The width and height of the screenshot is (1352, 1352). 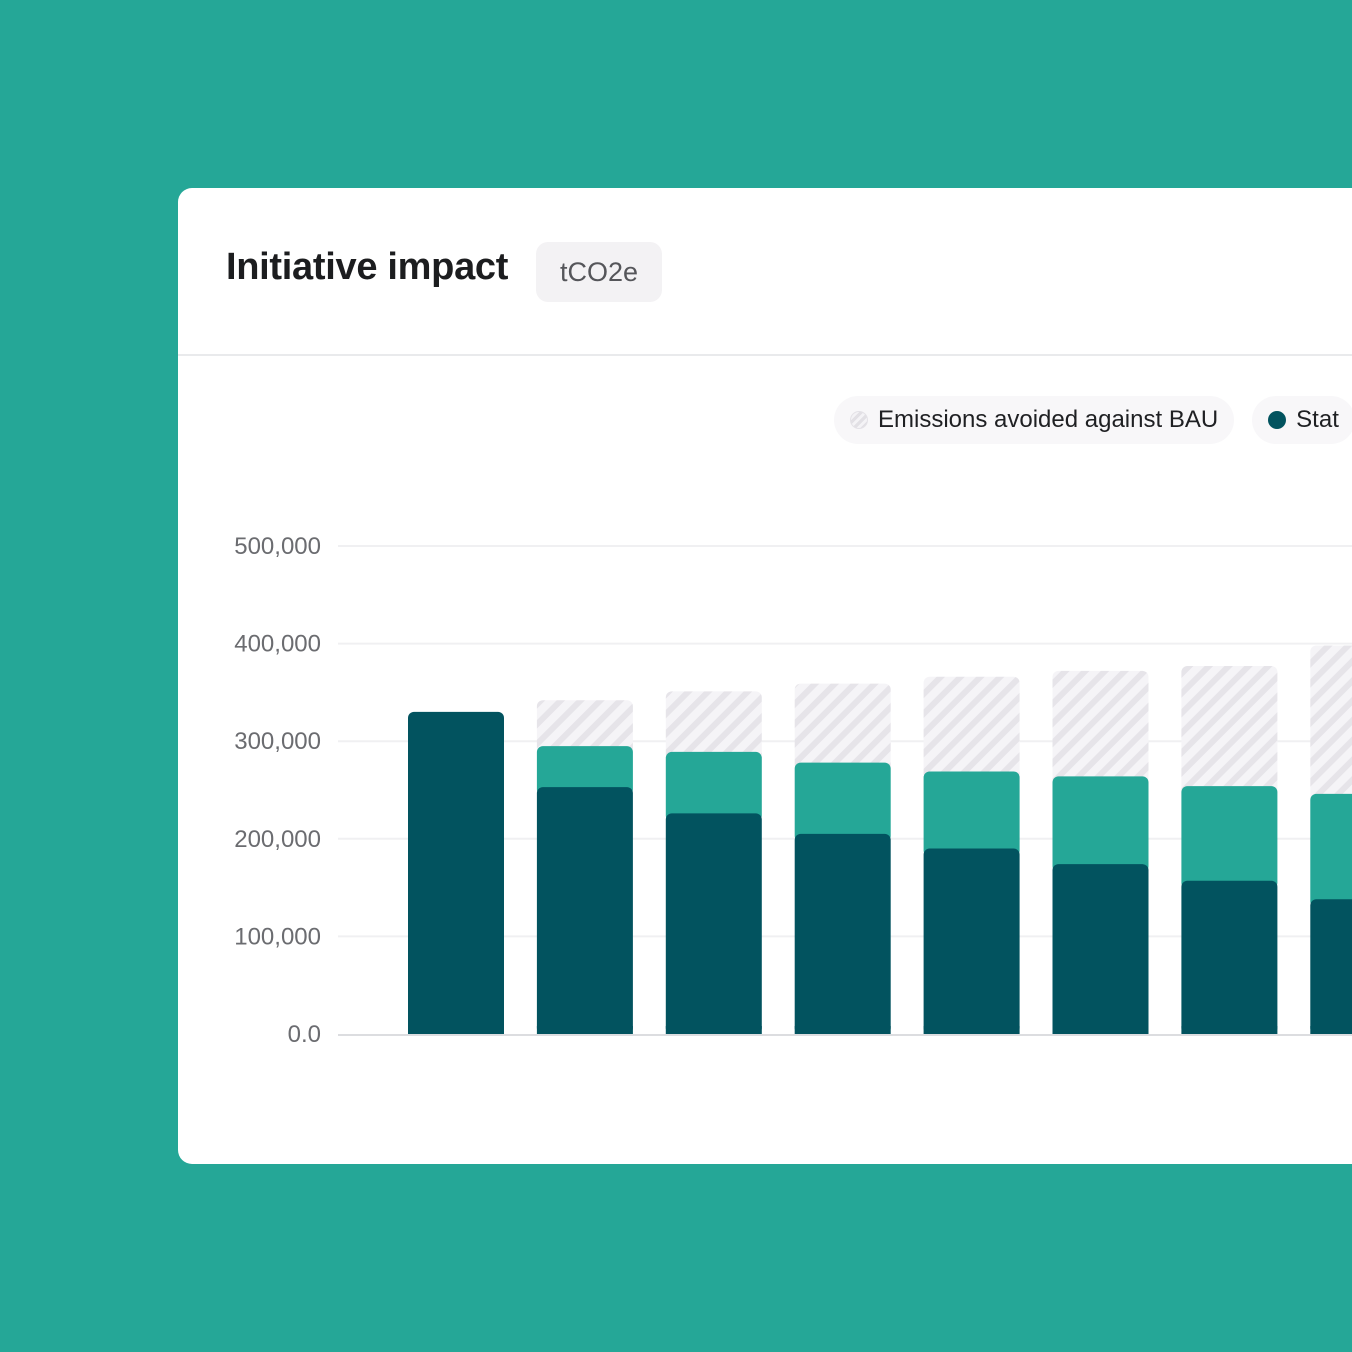 What do you see at coordinates (765, 272) in the screenshot?
I see `card-header: Initiative impact tCO2e` at bounding box center [765, 272].